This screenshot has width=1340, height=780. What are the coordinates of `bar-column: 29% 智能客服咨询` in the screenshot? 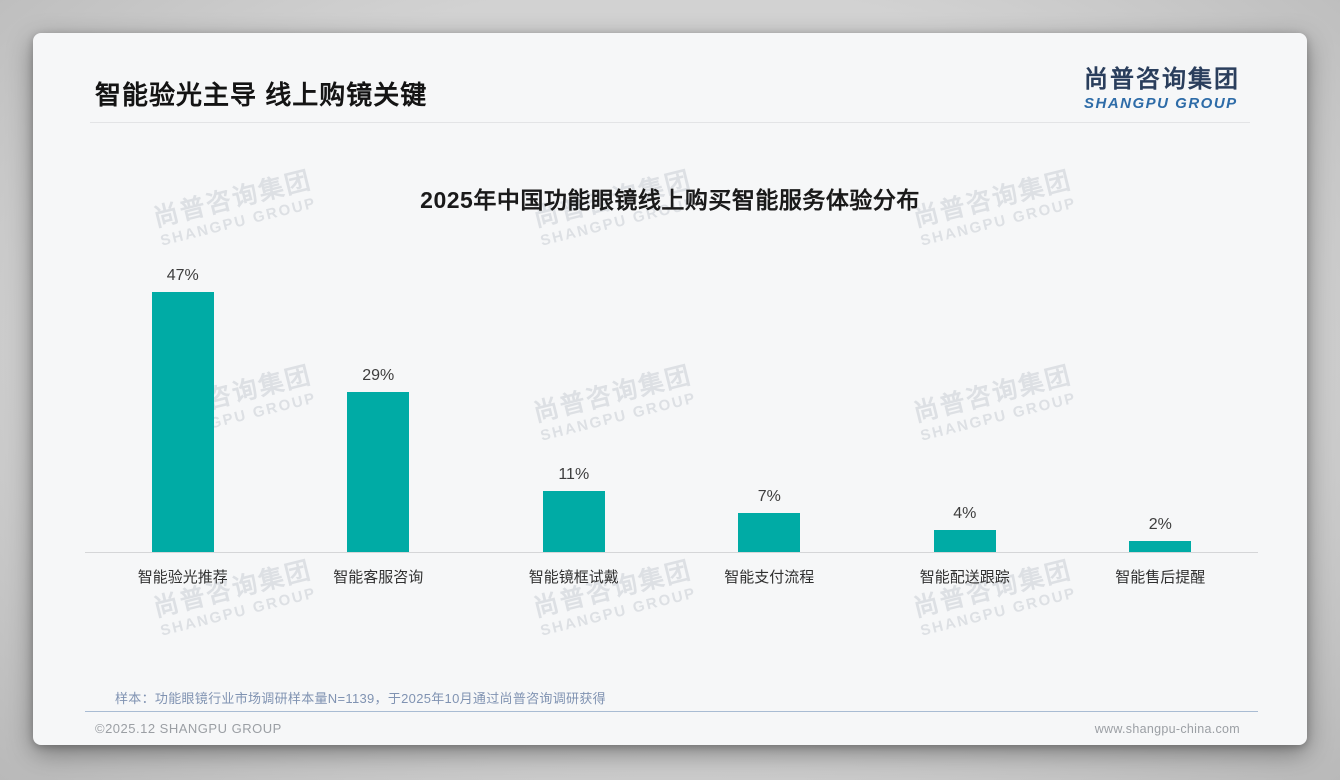 It's located at (379, 443).